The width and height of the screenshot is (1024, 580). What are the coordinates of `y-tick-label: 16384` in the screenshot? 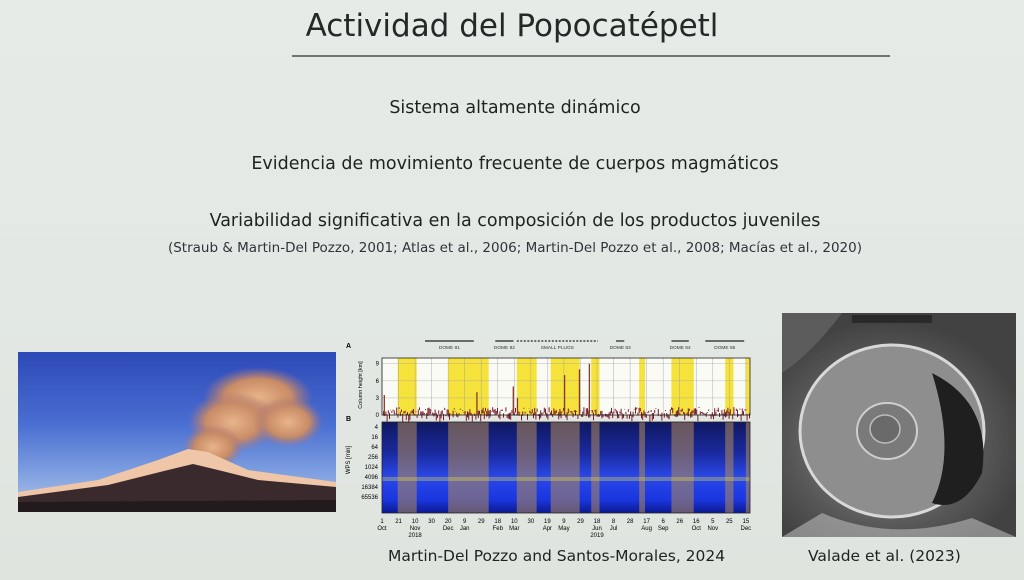 It's located at (369, 488).